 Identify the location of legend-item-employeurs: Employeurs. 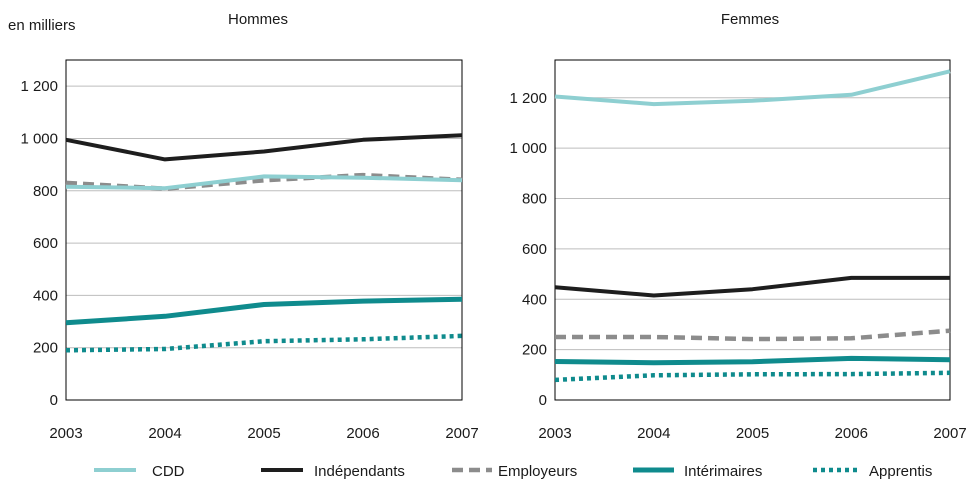
(514, 471).